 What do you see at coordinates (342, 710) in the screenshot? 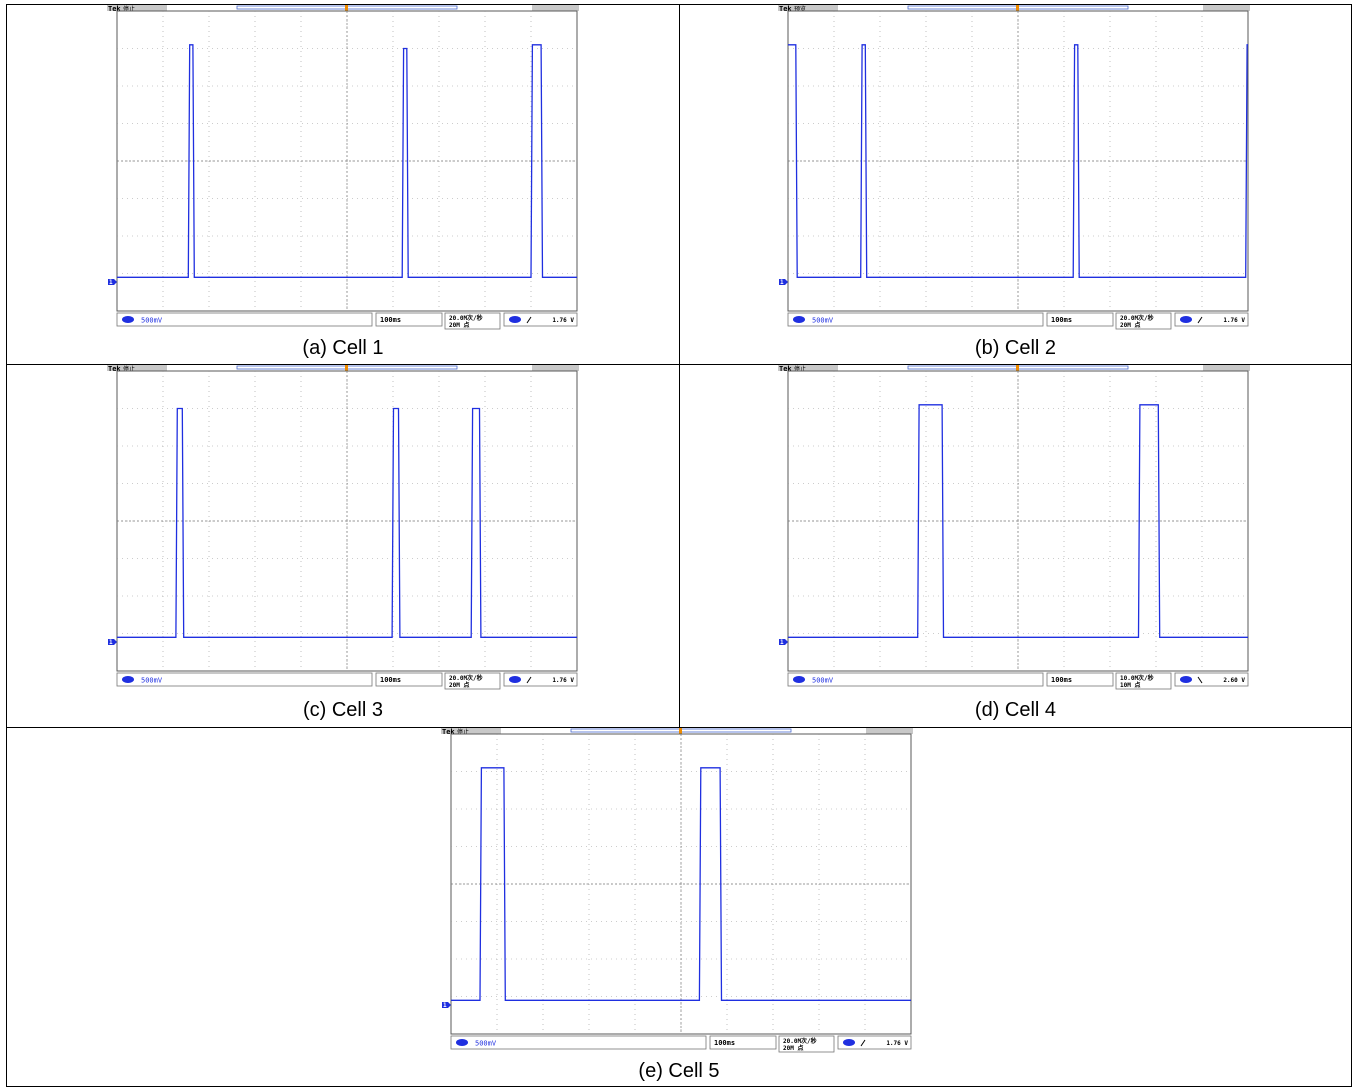
I see `panel-caption: (c) Cell 3` at bounding box center [342, 710].